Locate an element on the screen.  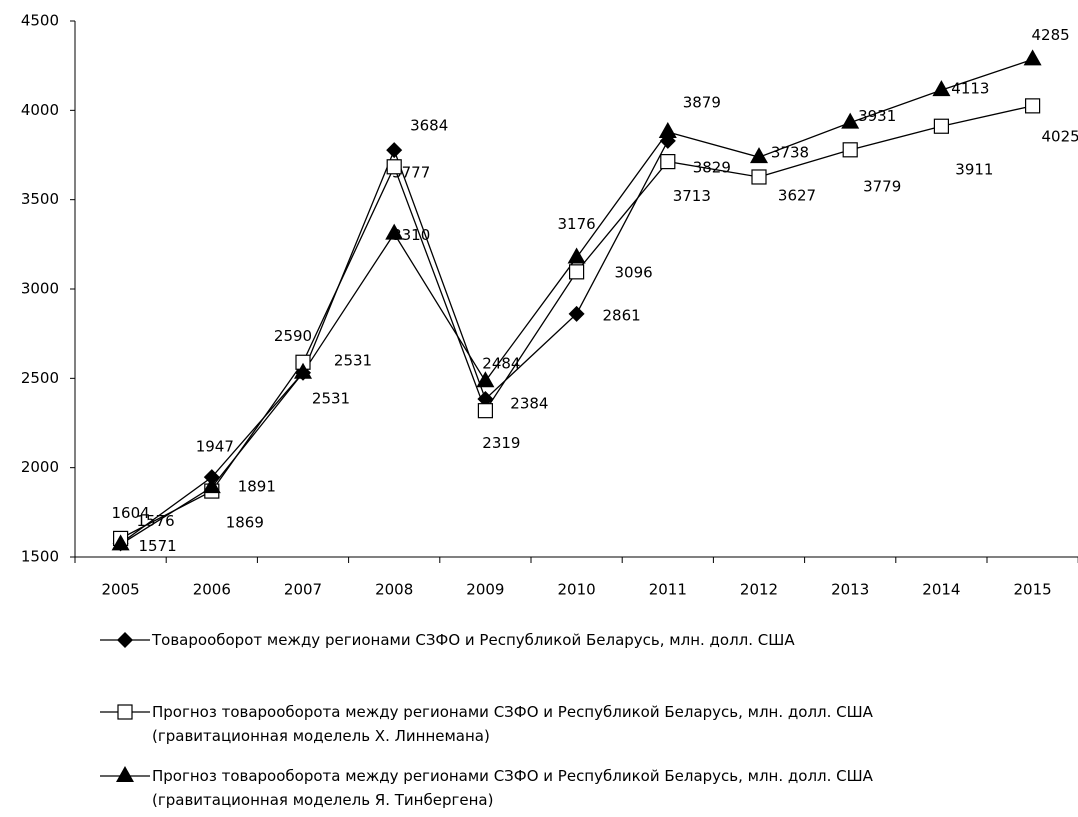
value-label: 4285 is located at coordinates (1051, 35).